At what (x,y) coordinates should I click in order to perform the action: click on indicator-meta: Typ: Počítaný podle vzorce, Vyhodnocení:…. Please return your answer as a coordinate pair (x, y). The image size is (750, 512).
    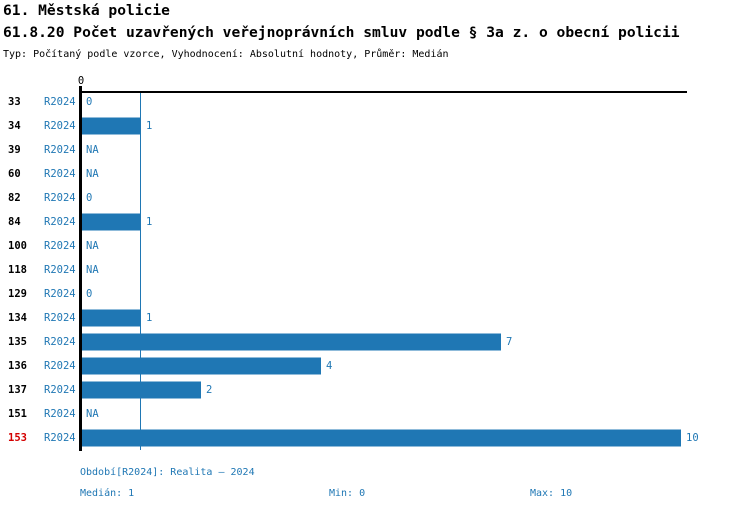
    Looking at the image, I should click on (226, 54).